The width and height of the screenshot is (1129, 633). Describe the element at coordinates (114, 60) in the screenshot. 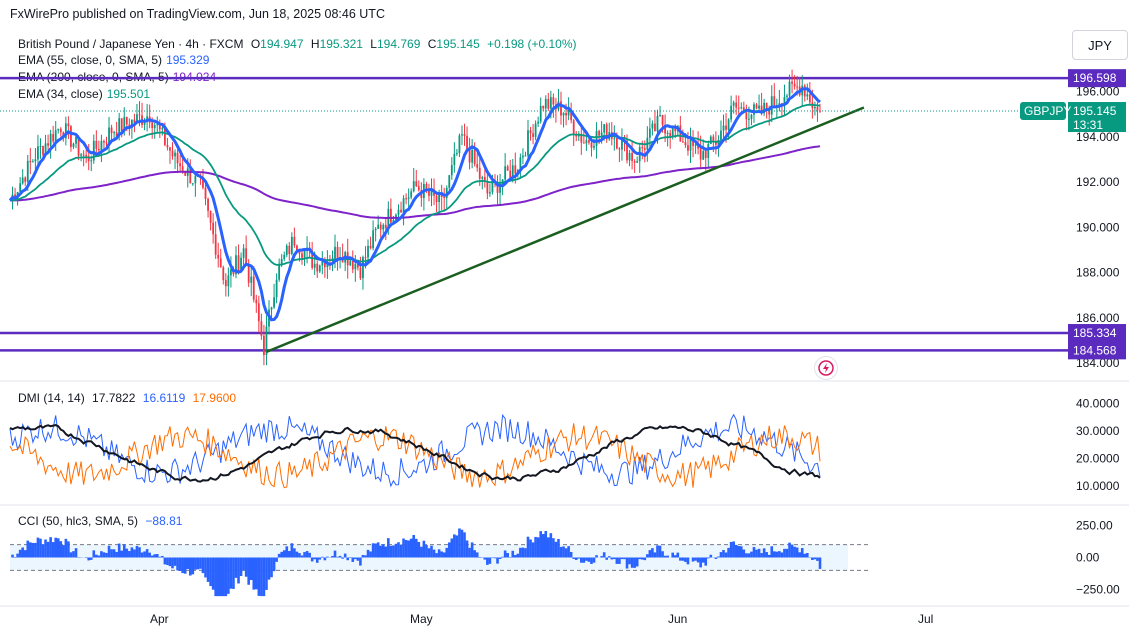

I see `ema55-legend: EMA (55, close, 0, SMA, 5) 195.329` at that location.